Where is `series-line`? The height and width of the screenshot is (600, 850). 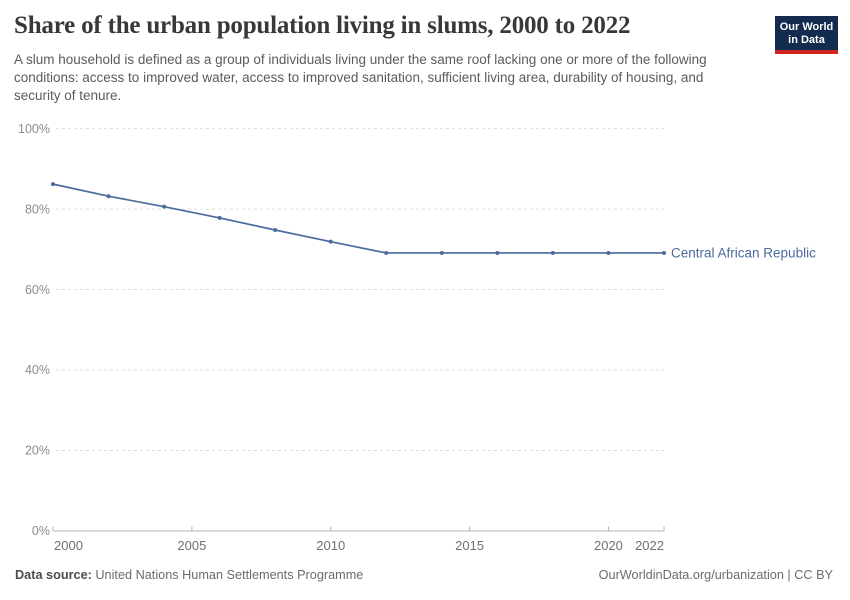 series-line is located at coordinates (358, 218).